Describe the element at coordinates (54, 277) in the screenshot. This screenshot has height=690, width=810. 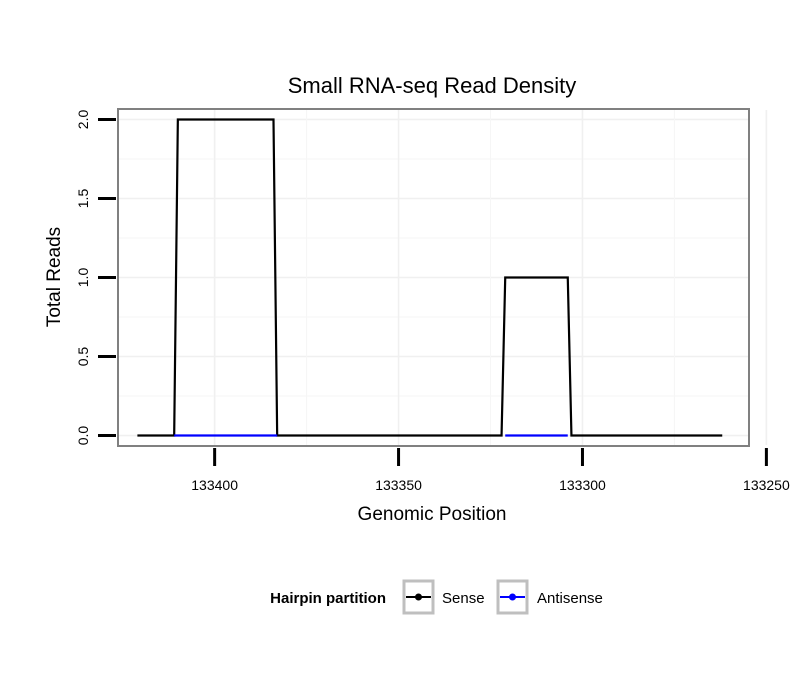
I see `y-axis-title: Total Reads` at that location.